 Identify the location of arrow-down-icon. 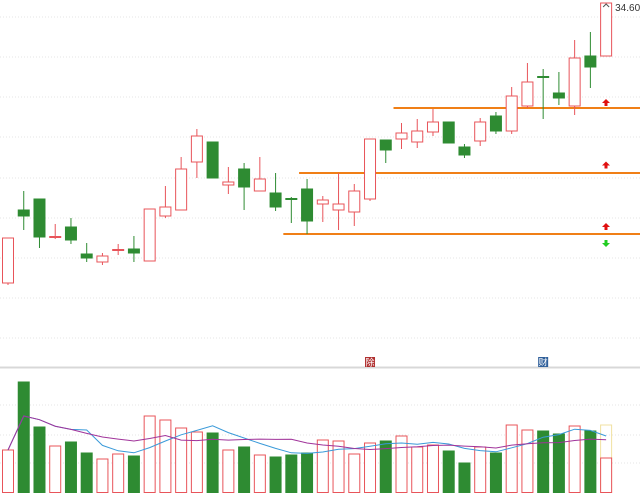
(606, 243).